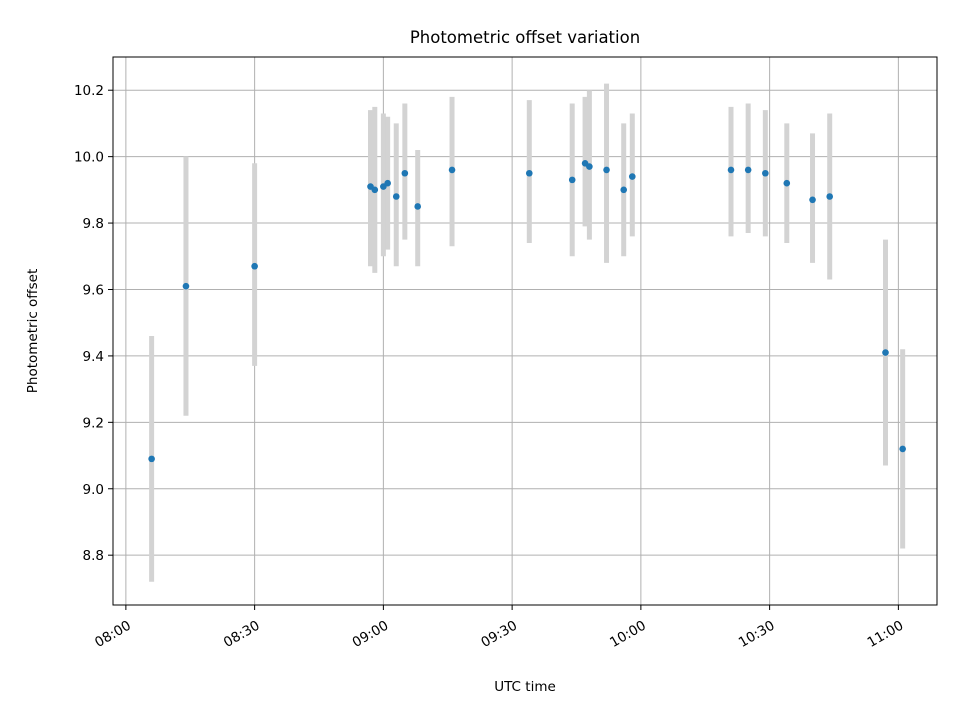 Image resolution: width=960 pixels, height=720 pixels. What do you see at coordinates (242, 634) in the screenshot?
I see `x-tick-label: 08:30` at bounding box center [242, 634].